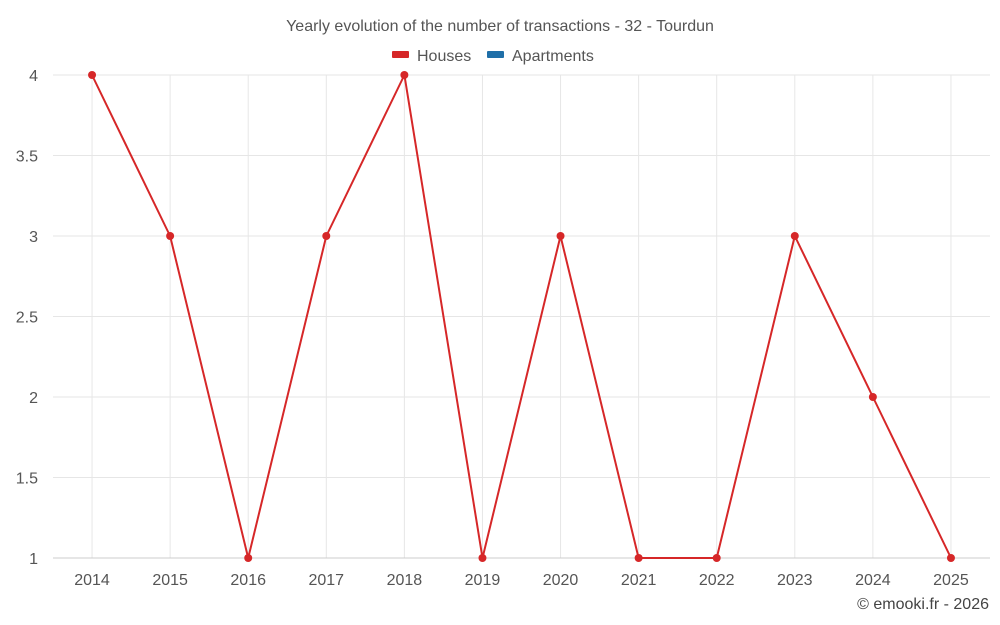 The image size is (1000, 625). Describe the element at coordinates (923, 604) in the screenshot. I see `credit: © emooki.fr - 2026` at that location.